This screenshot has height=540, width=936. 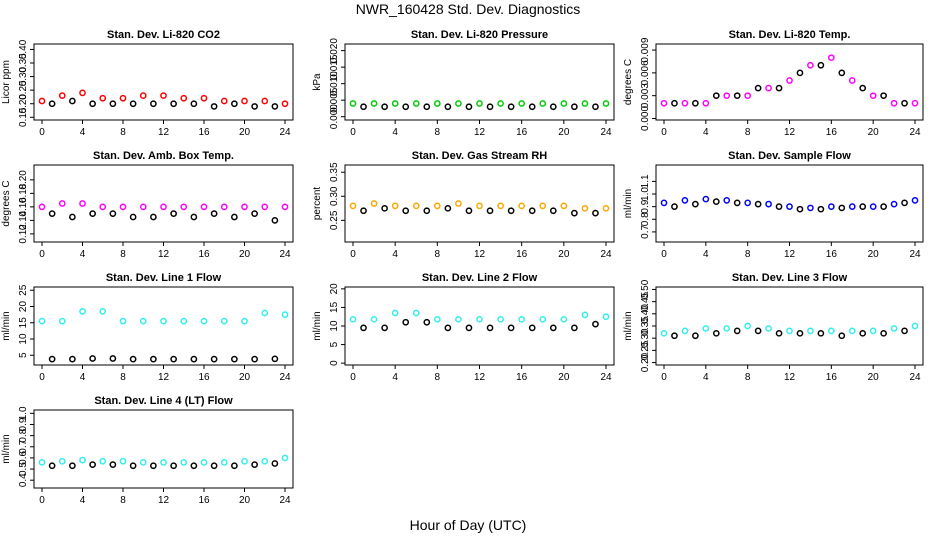 What do you see at coordinates (645, 181) in the screenshot?
I see `y-tick-label: 1.1` at bounding box center [645, 181].